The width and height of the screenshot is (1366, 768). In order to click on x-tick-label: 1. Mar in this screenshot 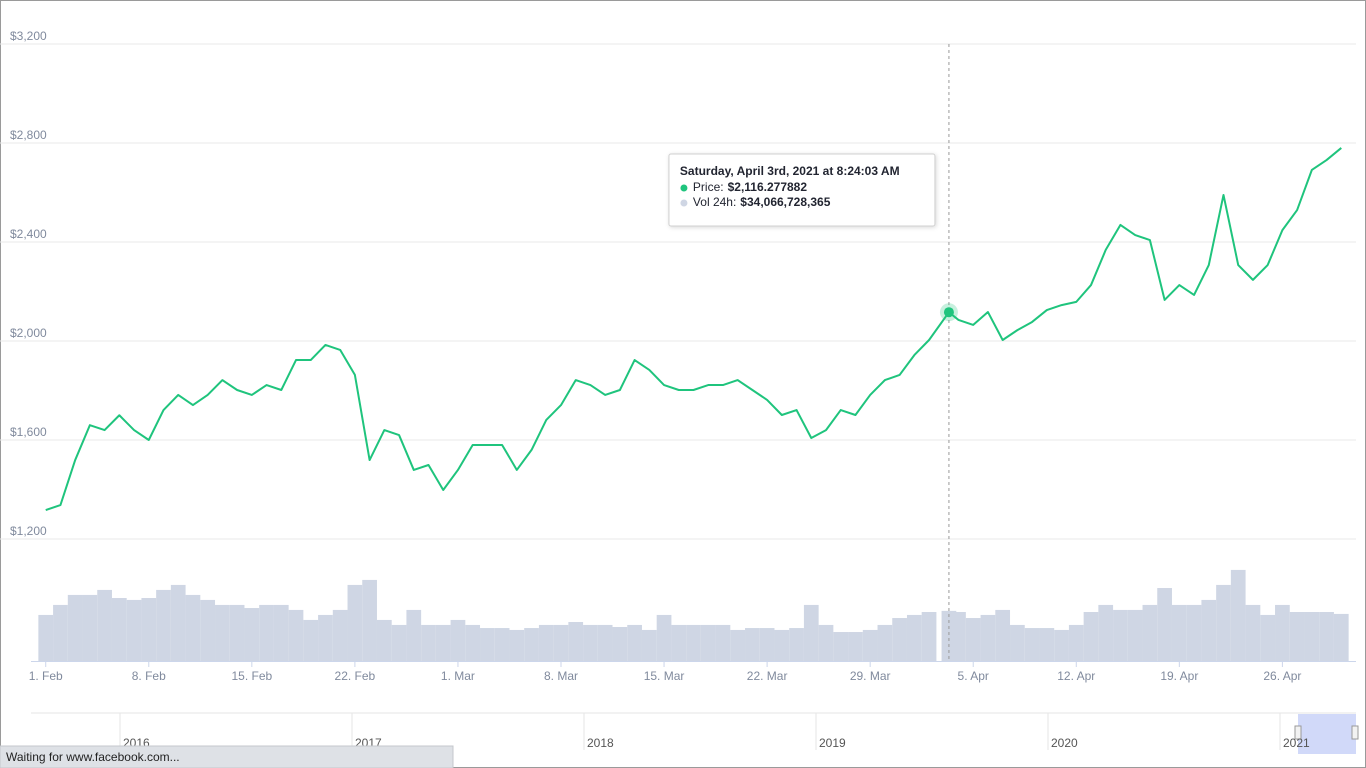, I will do `click(458, 676)`.